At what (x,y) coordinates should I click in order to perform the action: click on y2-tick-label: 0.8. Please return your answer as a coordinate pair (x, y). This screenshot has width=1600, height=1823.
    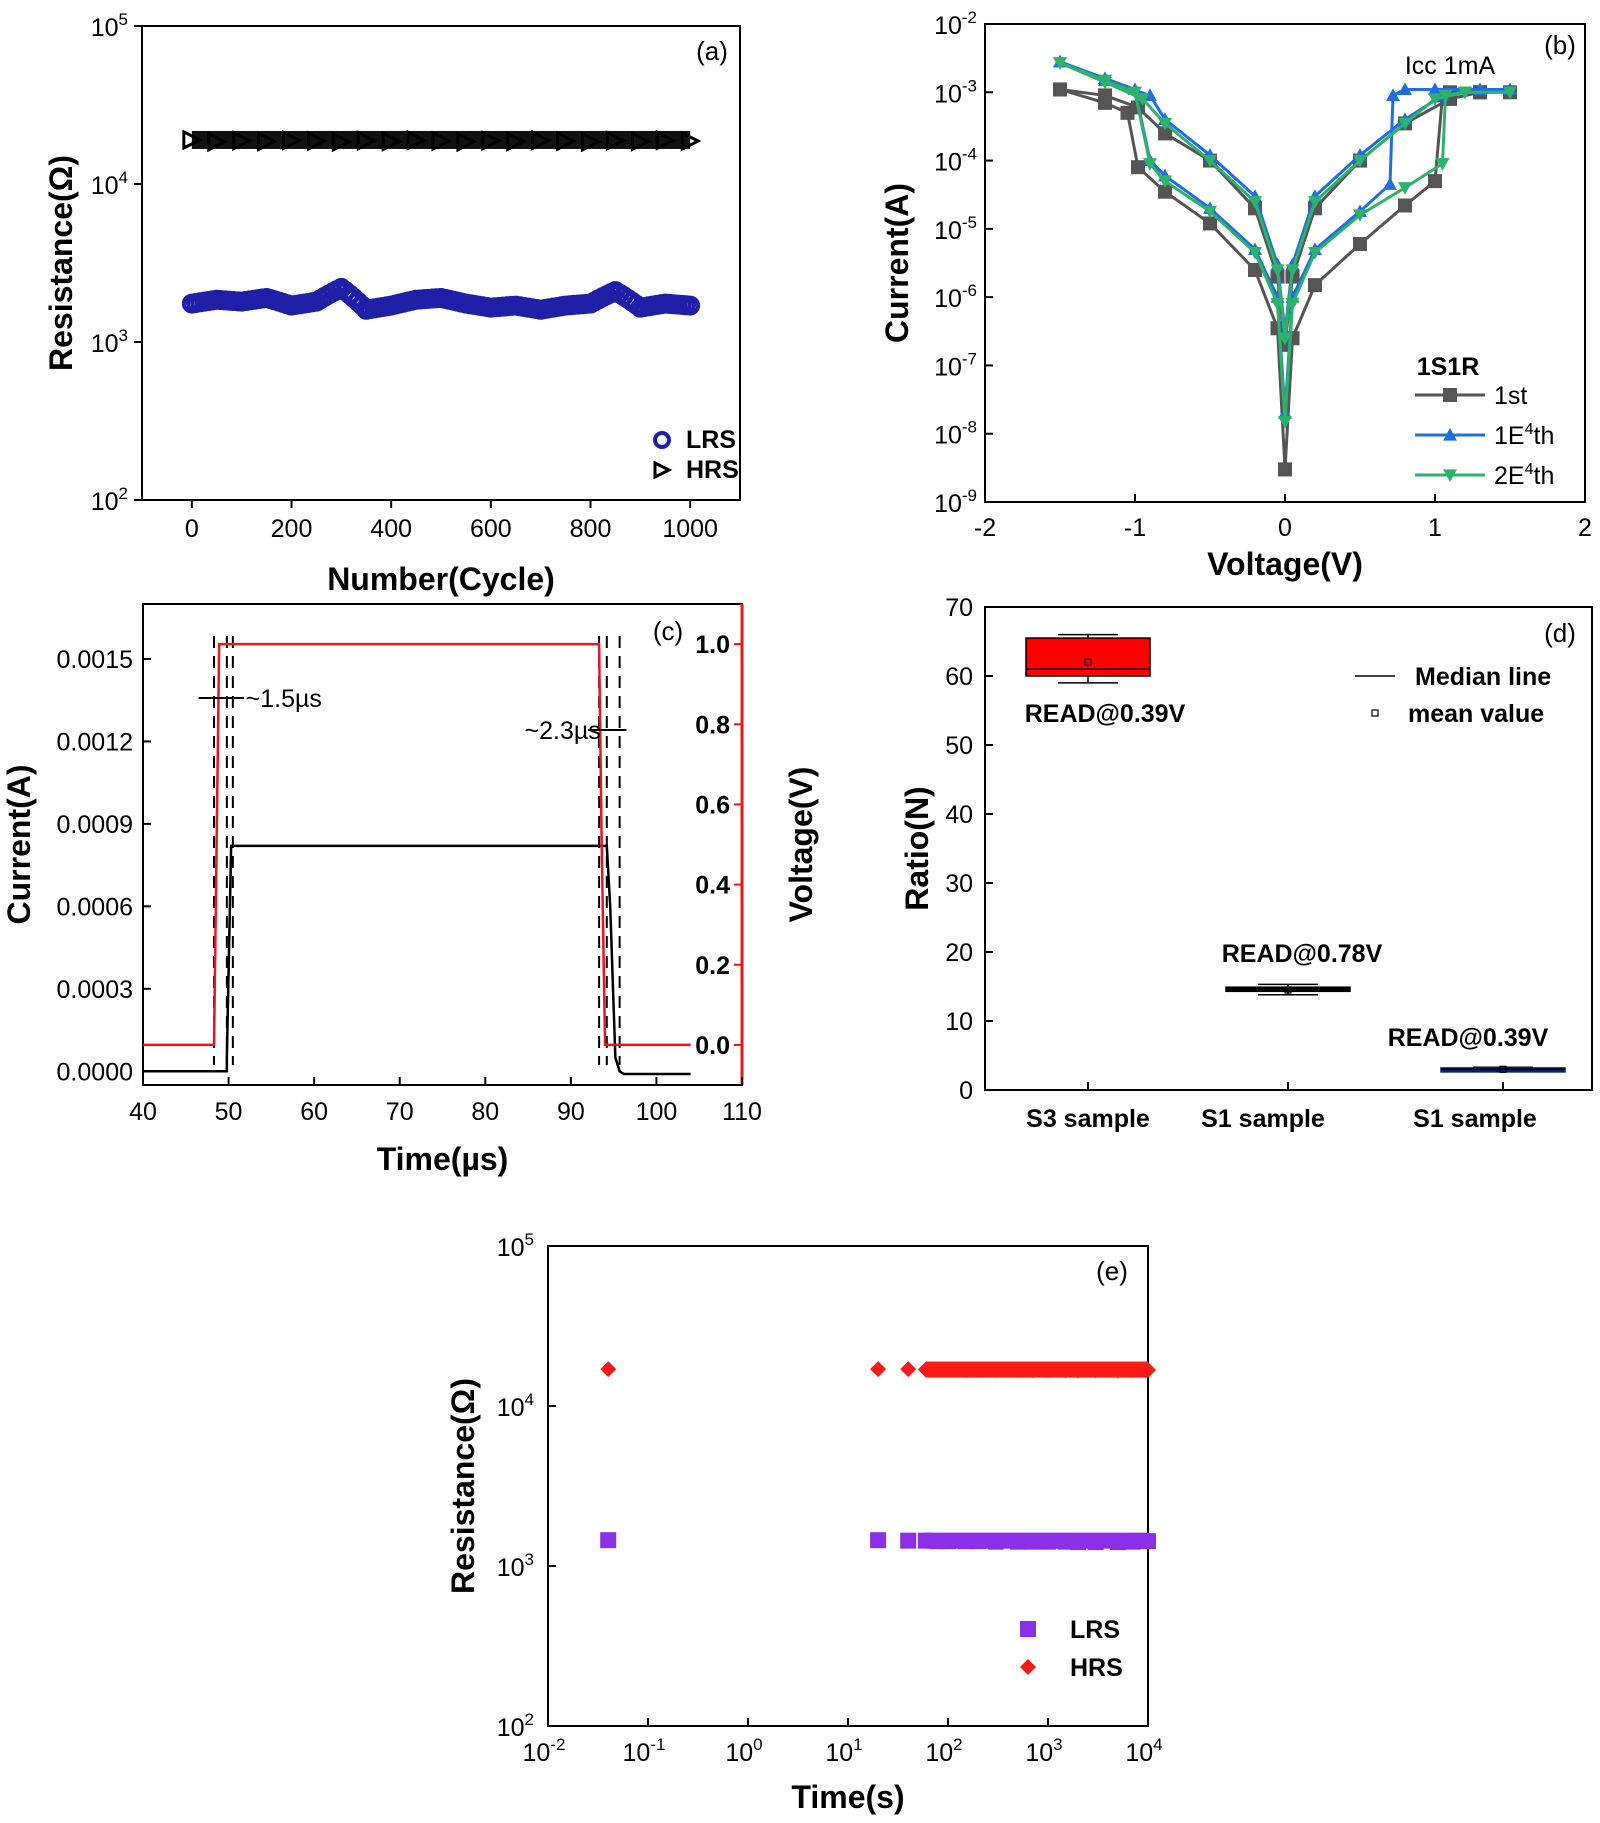
    Looking at the image, I should click on (712, 725).